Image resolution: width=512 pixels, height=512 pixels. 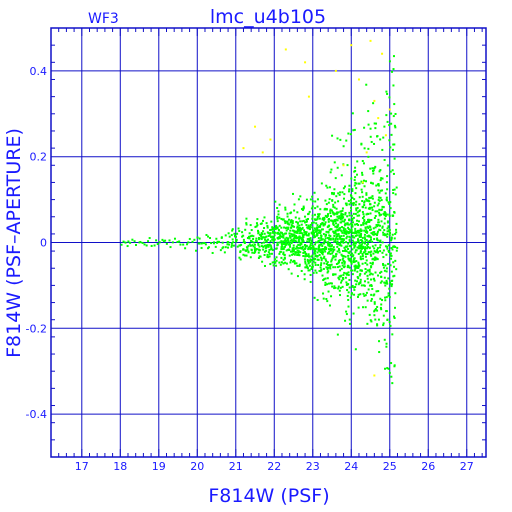 I want to click on x-tick-label: 17, so click(x=82, y=466).